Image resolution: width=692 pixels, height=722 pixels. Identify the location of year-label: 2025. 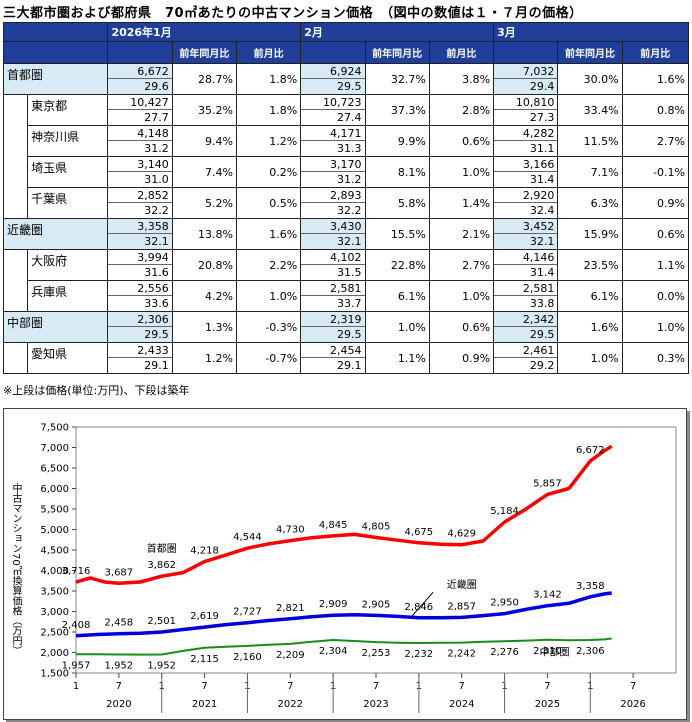
(547, 704).